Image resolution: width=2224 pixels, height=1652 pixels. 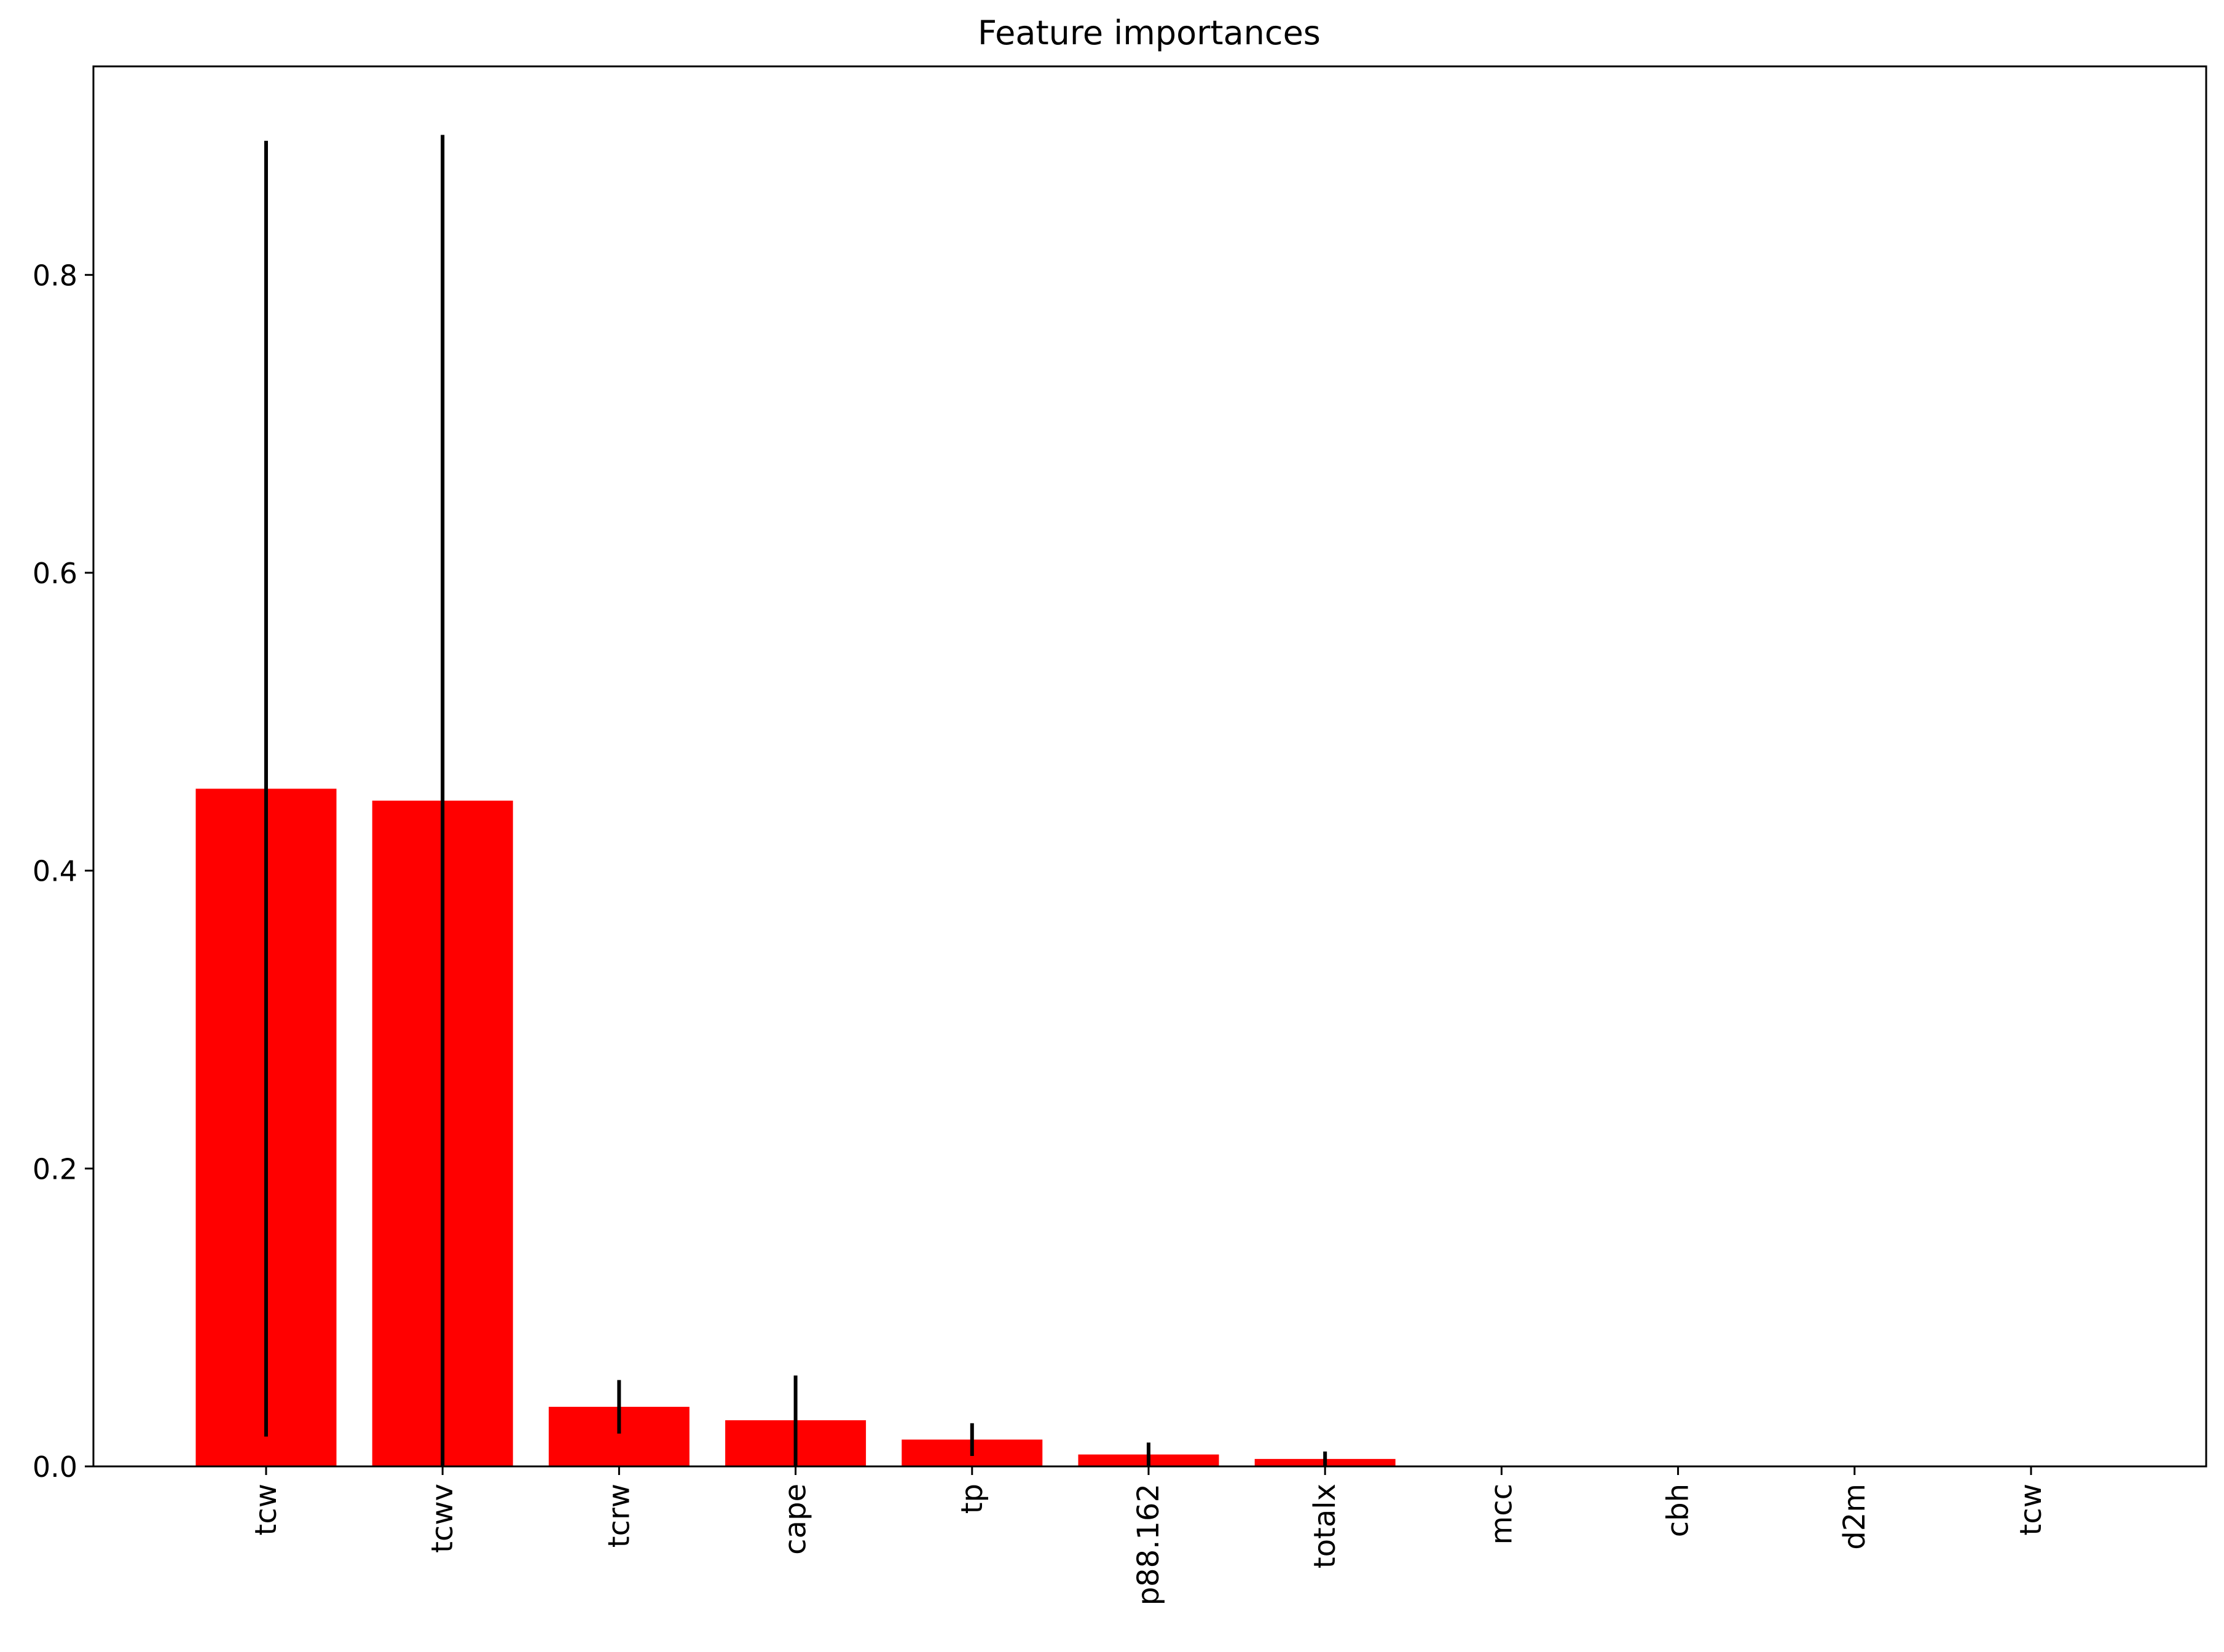 I want to click on x-tick-label-5: p88.162, so click(x=1148, y=1545).